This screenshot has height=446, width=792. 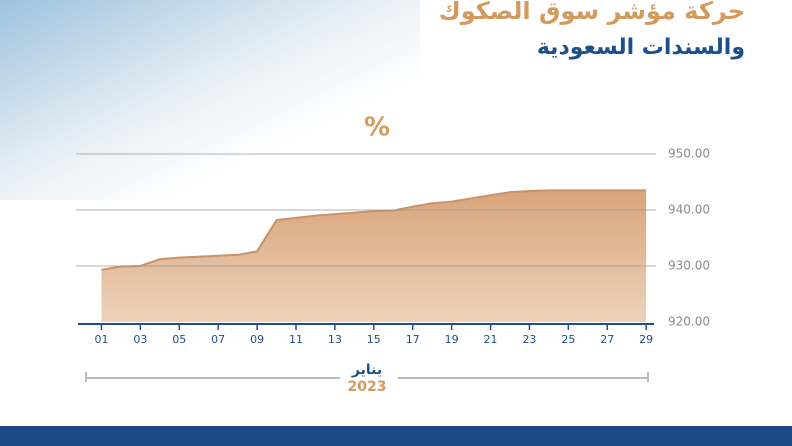 What do you see at coordinates (452, 339) in the screenshot?
I see `x-tick-label: 19` at bounding box center [452, 339].